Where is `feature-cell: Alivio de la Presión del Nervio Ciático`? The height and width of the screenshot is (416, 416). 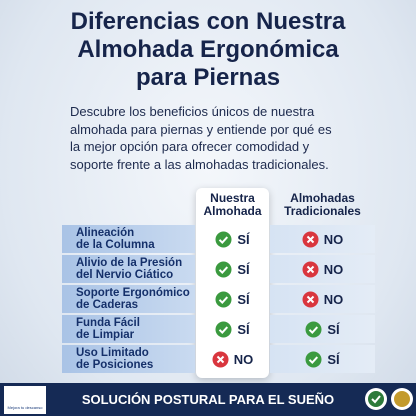 feature-cell: Alivio de la Presión del Nervio Ciático is located at coordinates (128, 269).